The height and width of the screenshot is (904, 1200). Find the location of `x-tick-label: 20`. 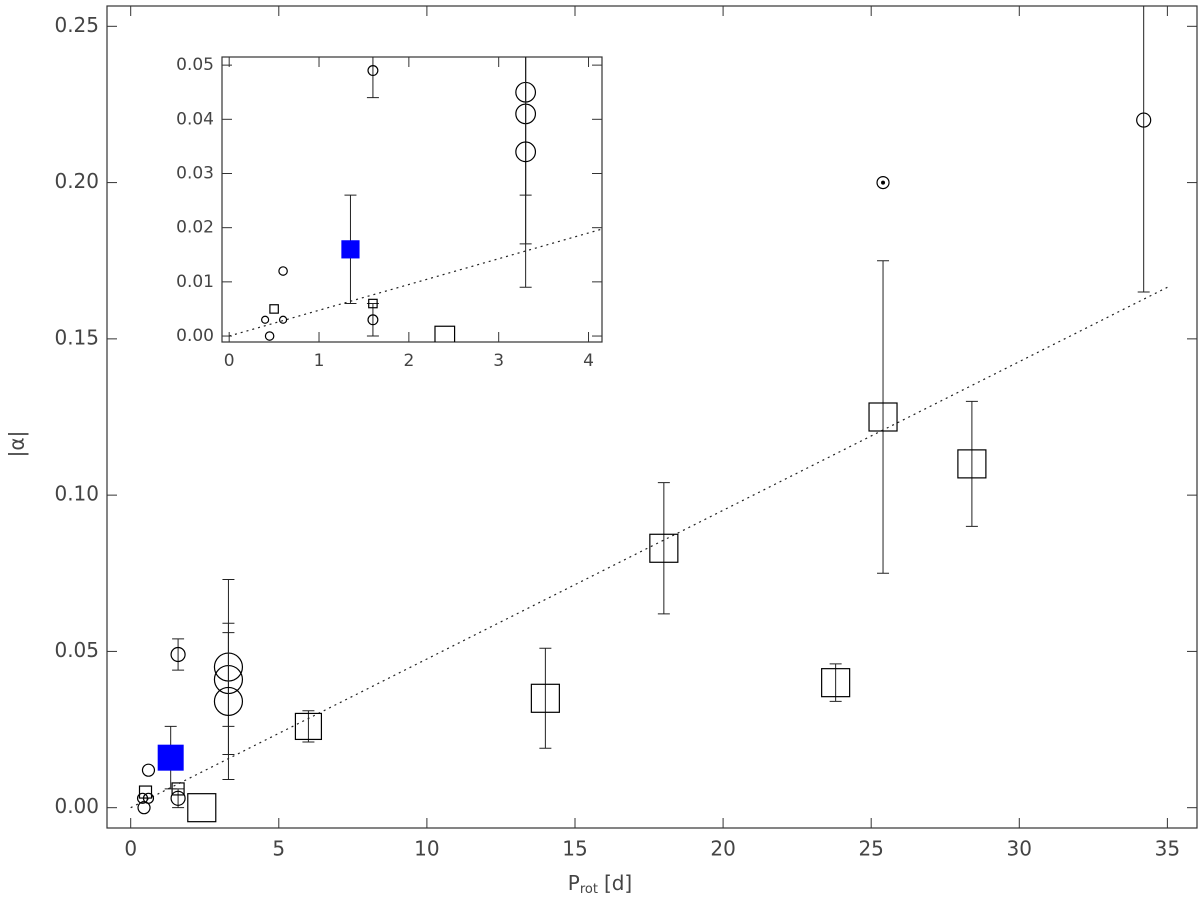

x-tick-label: 20 is located at coordinates (722, 849).